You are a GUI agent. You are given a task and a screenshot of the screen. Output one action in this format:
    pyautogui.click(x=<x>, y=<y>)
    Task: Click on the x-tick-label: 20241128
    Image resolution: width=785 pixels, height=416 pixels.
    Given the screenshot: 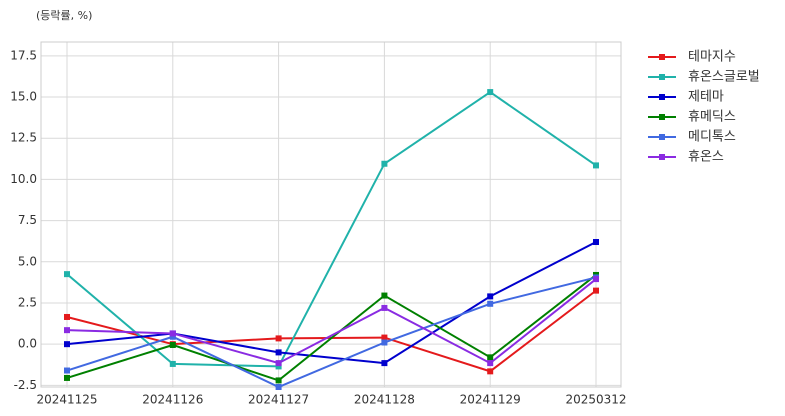 What is the action you would take?
    pyautogui.click(x=384, y=400)
    